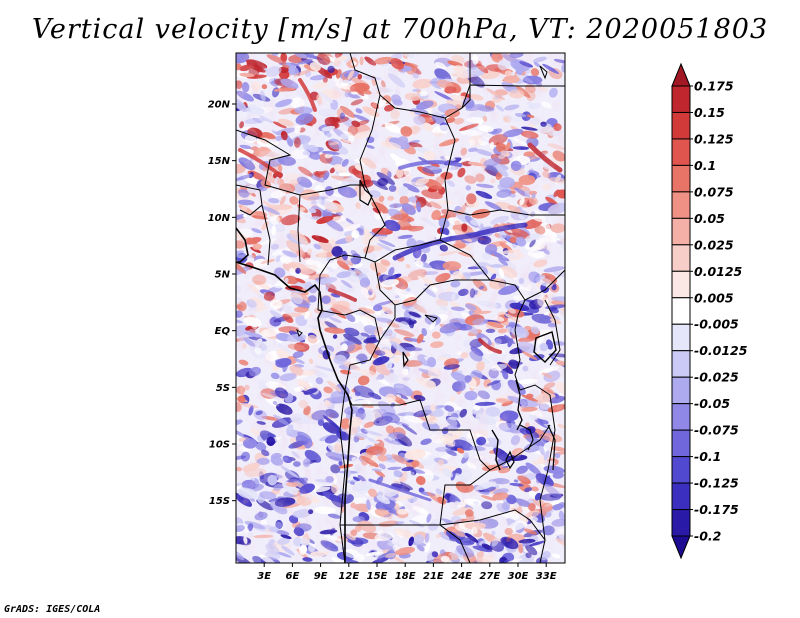  I want to click on lon-label: 9E, so click(321, 576).